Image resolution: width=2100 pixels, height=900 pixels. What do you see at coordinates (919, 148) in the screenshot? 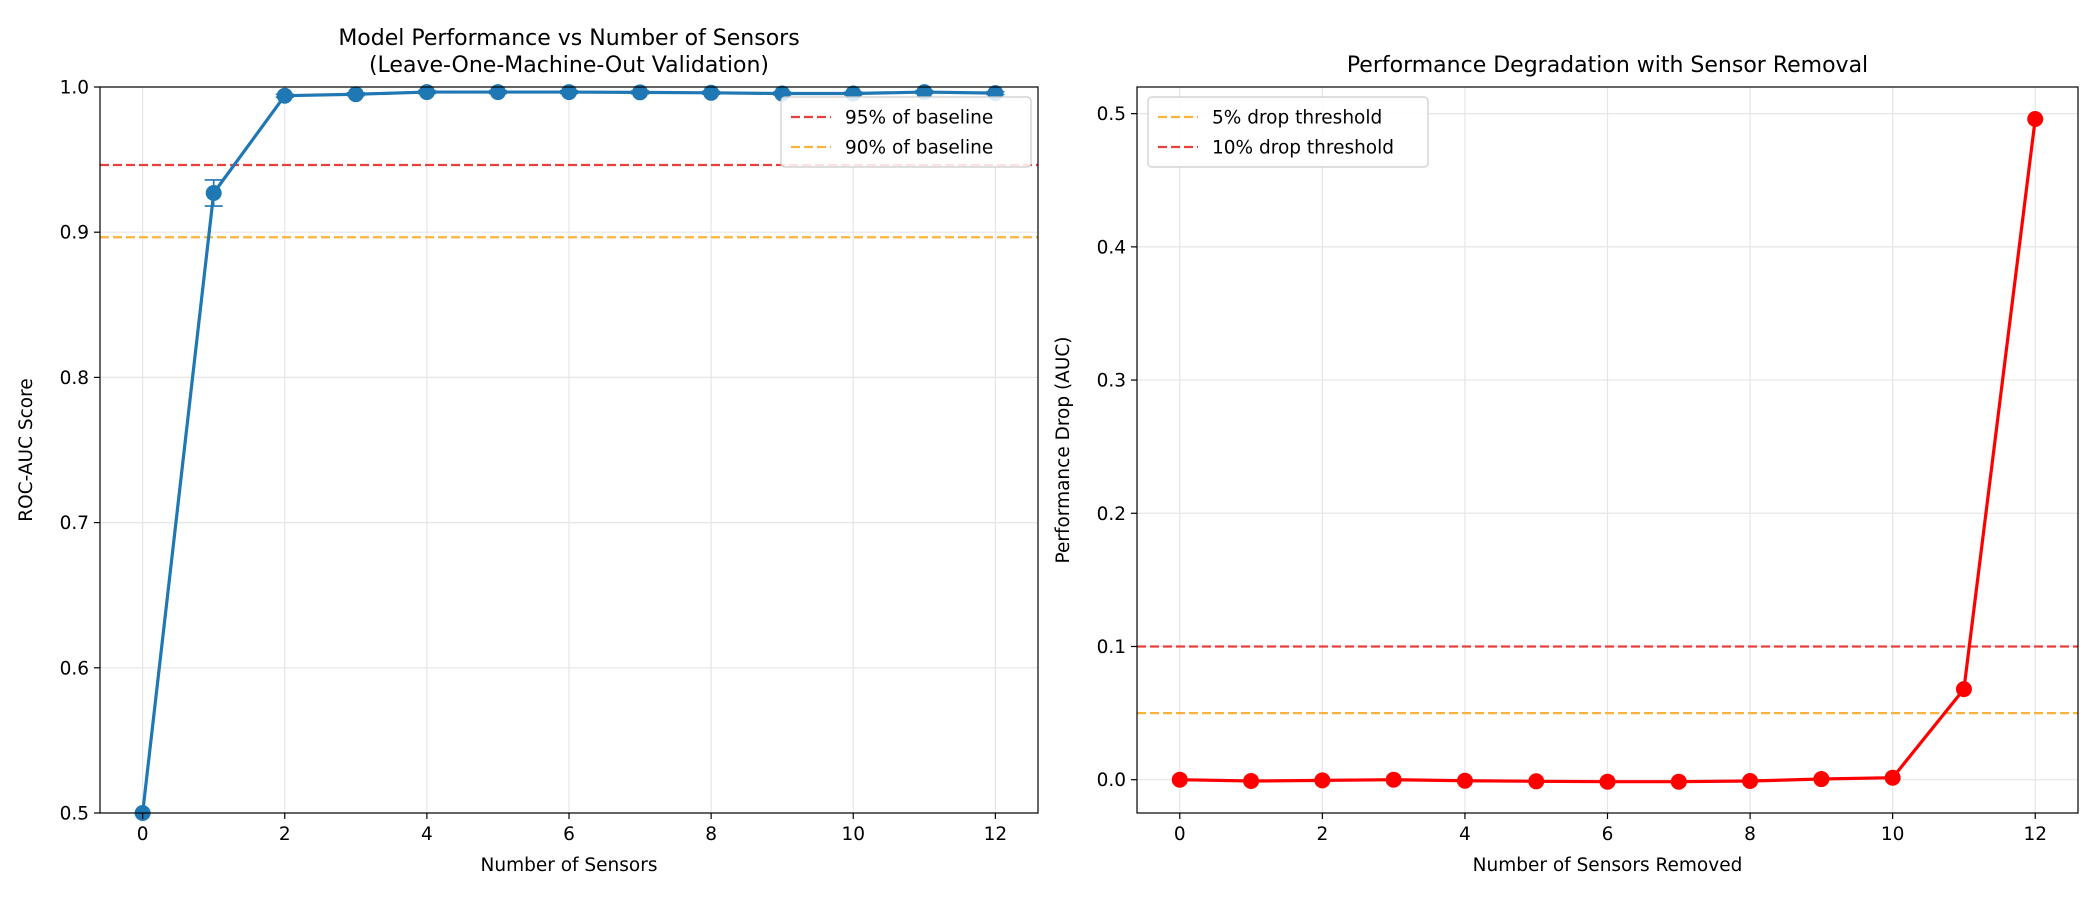
I see `legend-label: 90% of baseline` at bounding box center [919, 148].